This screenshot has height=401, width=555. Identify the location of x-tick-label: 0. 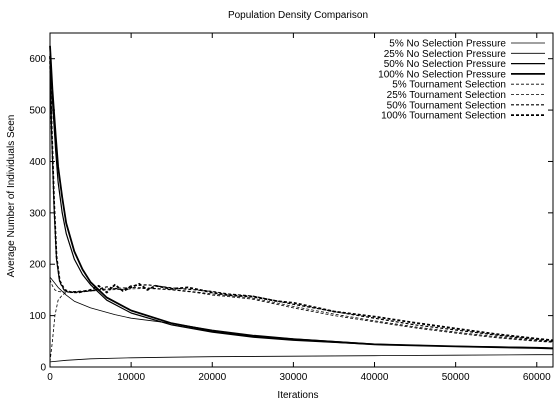
(50, 377).